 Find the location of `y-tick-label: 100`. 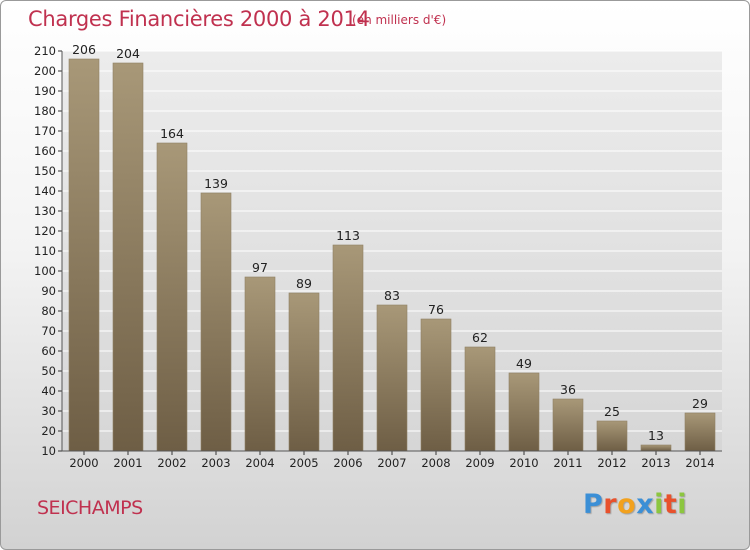

y-tick-label: 100 is located at coordinates (45, 271).